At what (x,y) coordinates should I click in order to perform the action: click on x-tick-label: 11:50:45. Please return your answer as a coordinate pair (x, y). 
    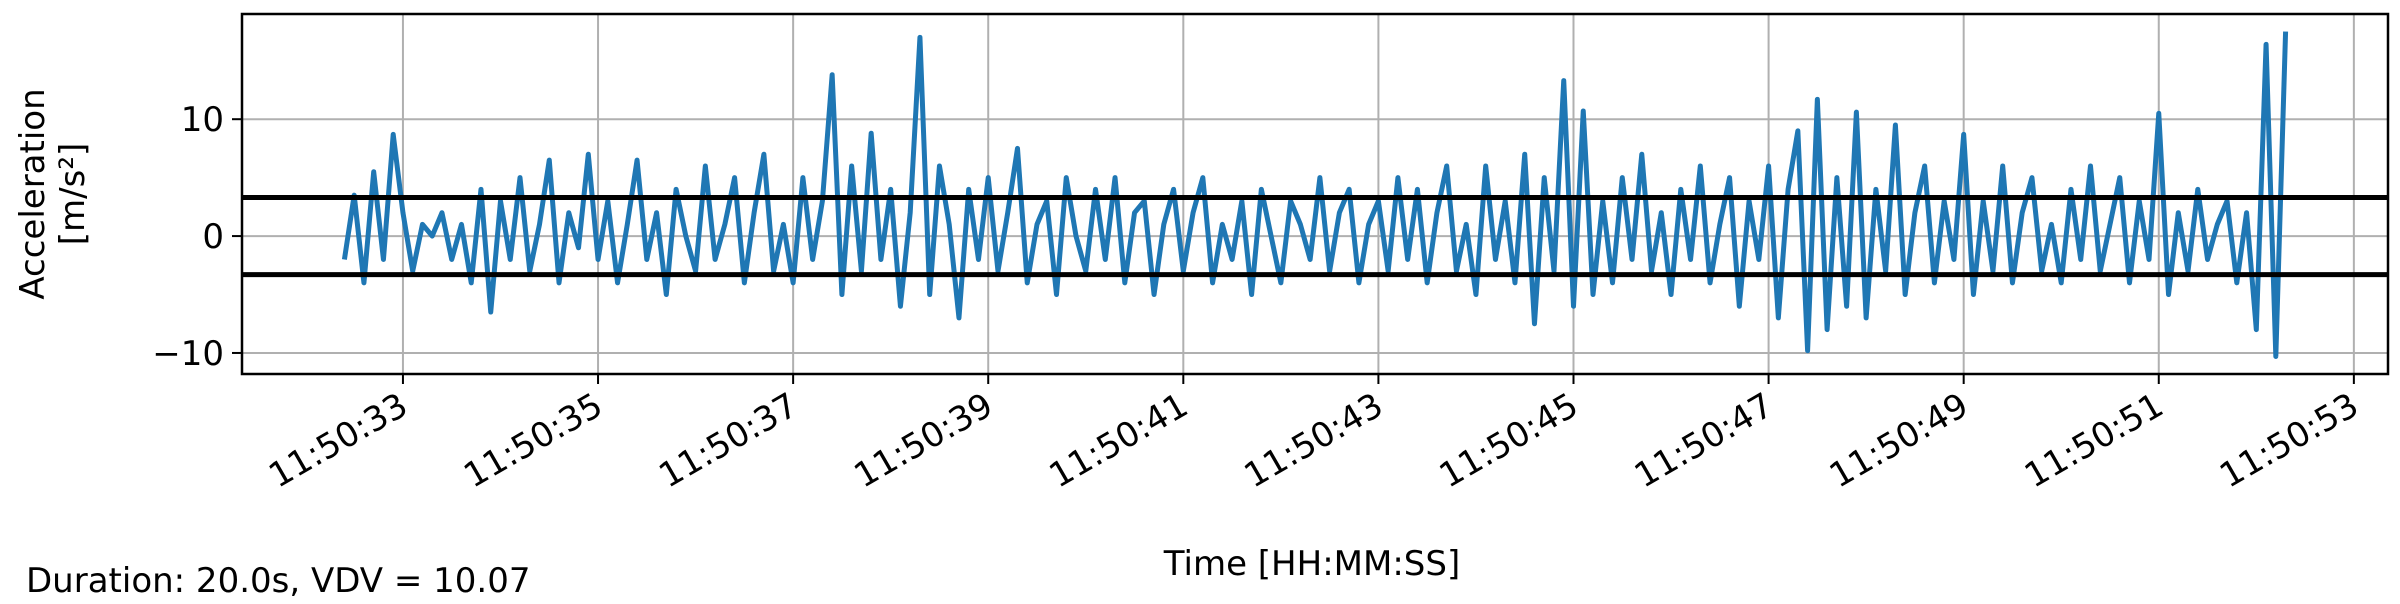
    Looking at the image, I should click on (1509, 440).